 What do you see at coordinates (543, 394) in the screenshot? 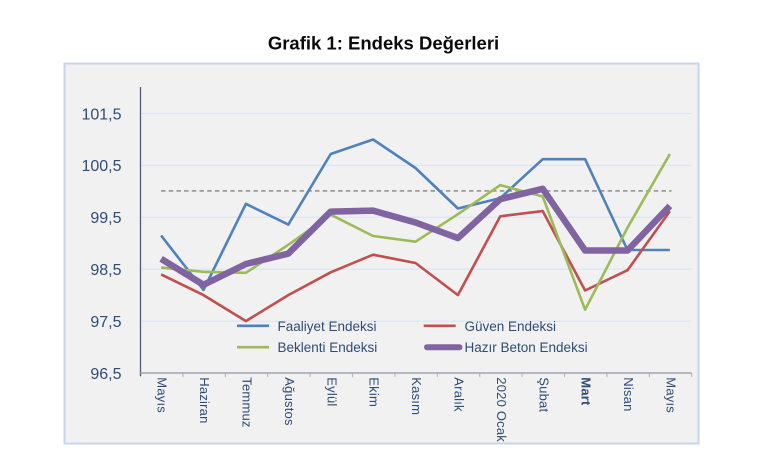
I see `svg-text: Şubat` at bounding box center [543, 394].